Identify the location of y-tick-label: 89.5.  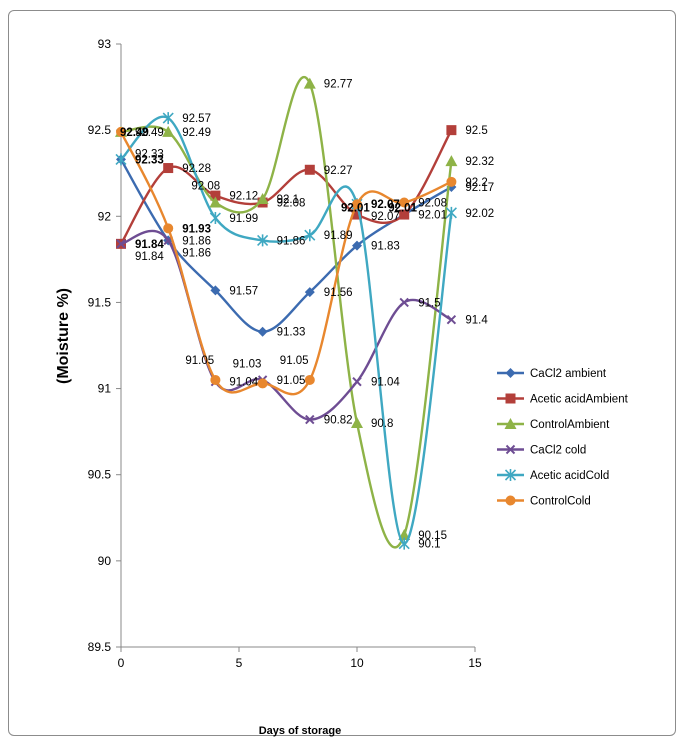
(100, 647).